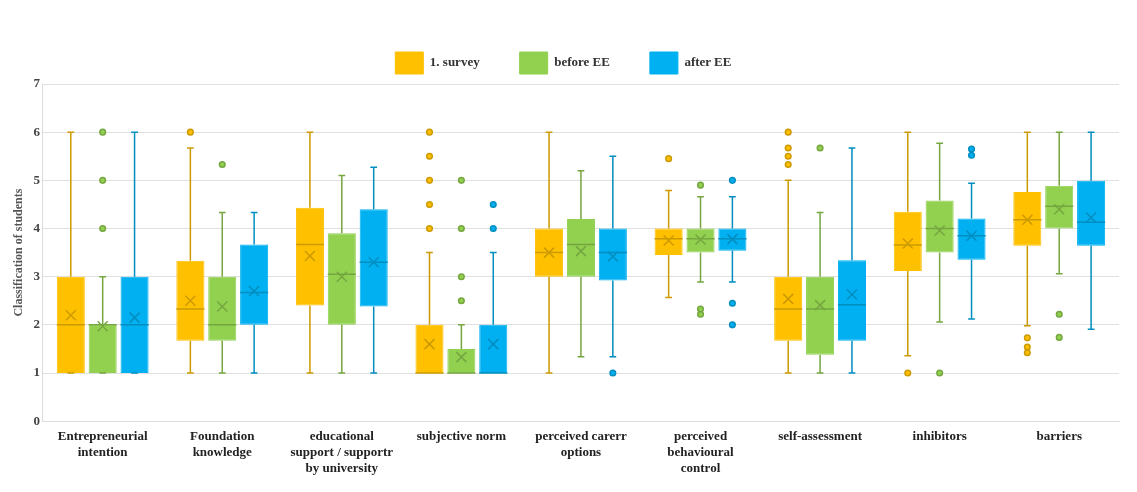 This screenshot has height=492, width=1137. What do you see at coordinates (820, 436) in the screenshot?
I see `x-tick-label: self-assessment` at bounding box center [820, 436].